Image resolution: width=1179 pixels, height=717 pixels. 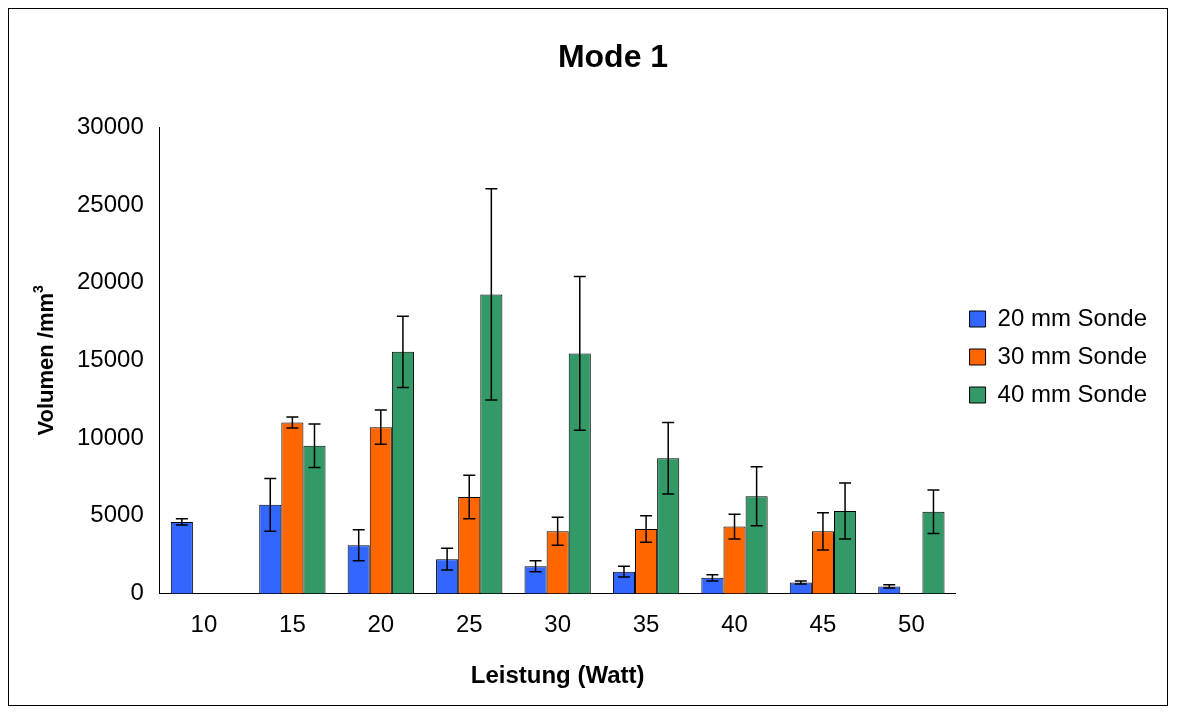 What do you see at coordinates (1072, 317) in the screenshot?
I see `legend-label: 20 mm Sonde` at bounding box center [1072, 317].